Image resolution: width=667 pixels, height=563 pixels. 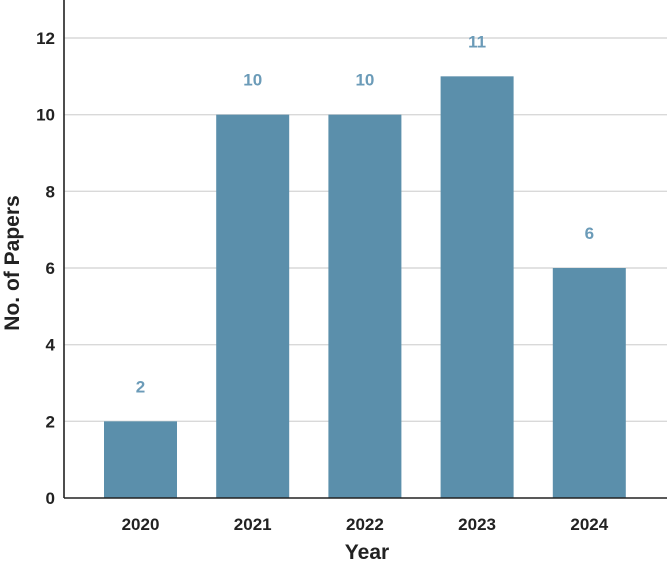 What do you see at coordinates (477, 524) in the screenshot?
I see `x-tick-label: 2023` at bounding box center [477, 524].